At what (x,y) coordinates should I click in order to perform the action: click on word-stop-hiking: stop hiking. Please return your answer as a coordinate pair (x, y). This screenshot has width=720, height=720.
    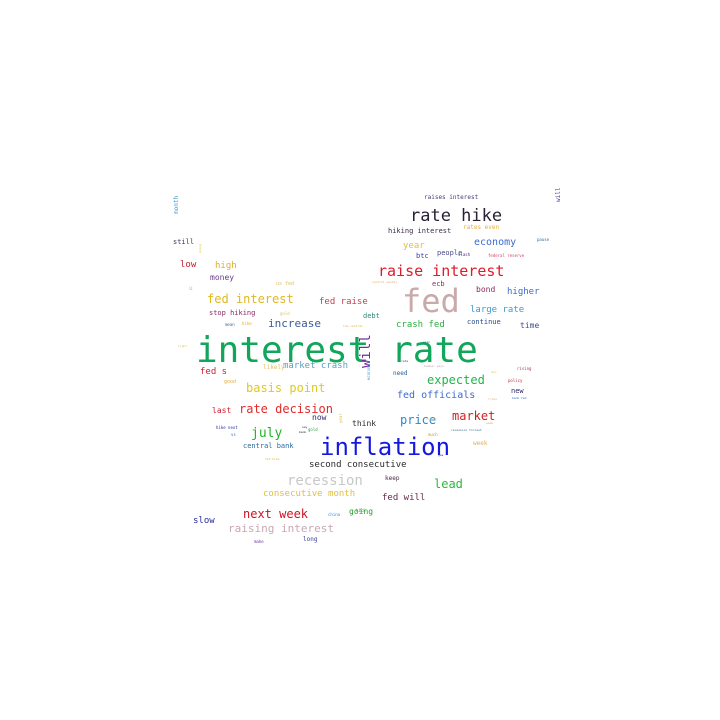
    Looking at the image, I should click on (232, 313).